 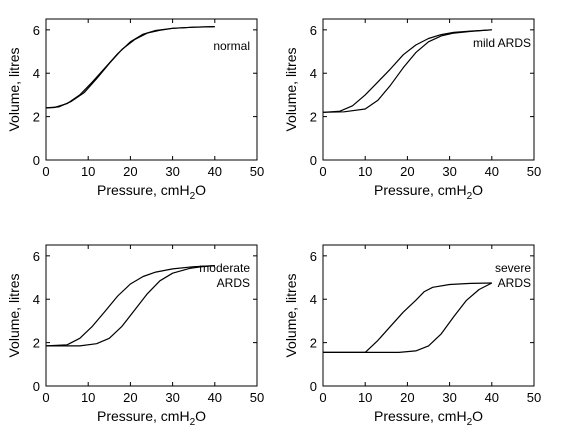 I want to click on panel-annotation: mild ARDS, so click(x=502, y=43).